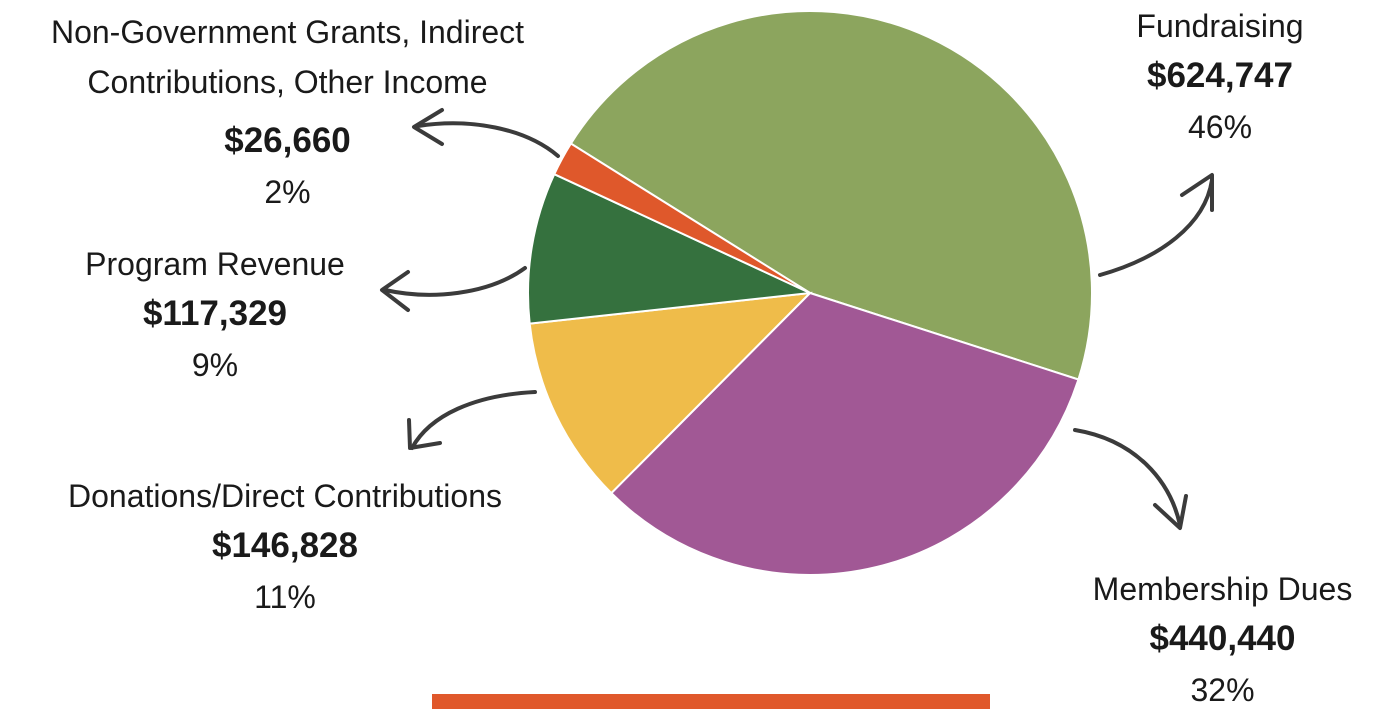 The height and width of the screenshot is (709, 1385). What do you see at coordinates (395, 291) in the screenshot?
I see `arrow-program-head` at bounding box center [395, 291].